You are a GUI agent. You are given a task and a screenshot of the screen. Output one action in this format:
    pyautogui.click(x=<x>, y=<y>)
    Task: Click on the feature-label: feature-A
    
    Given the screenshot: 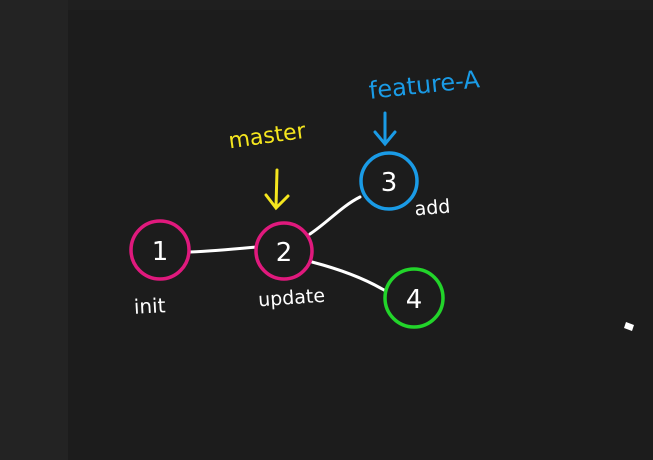 What is the action you would take?
    pyautogui.click(x=424, y=85)
    